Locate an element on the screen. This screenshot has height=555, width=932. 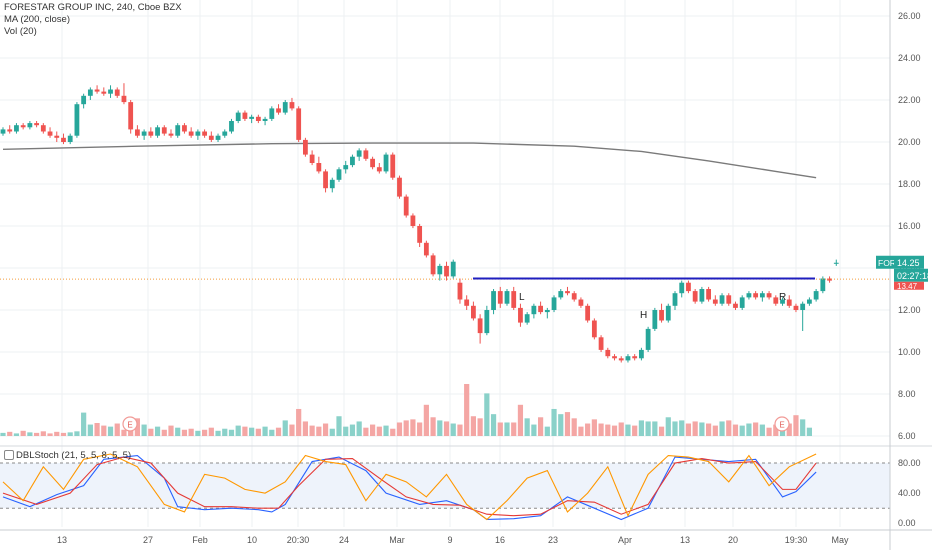
timer-badge is located at coordinates (911, 275).